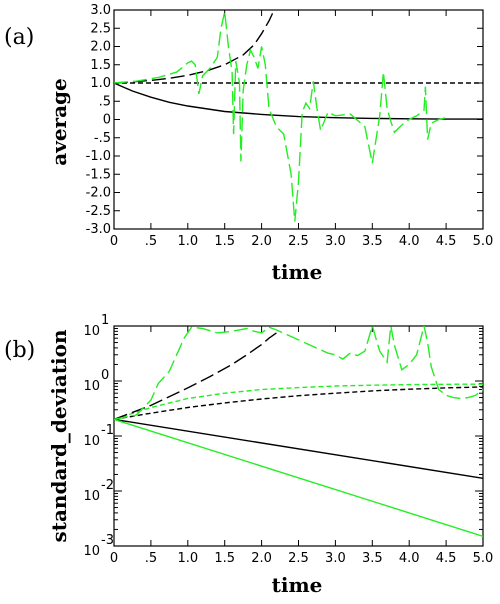 This screenshot has width=500, height=604. Describe the element at coordinates (195, 376) in the screenshot. I see `series-line-b-5-long-dash` at that location.